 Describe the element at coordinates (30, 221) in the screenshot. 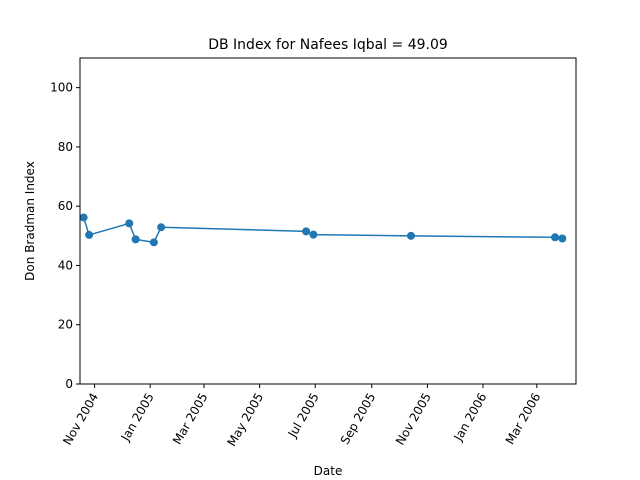

I see `y-axis-label: Don Bradman Index` at that location.